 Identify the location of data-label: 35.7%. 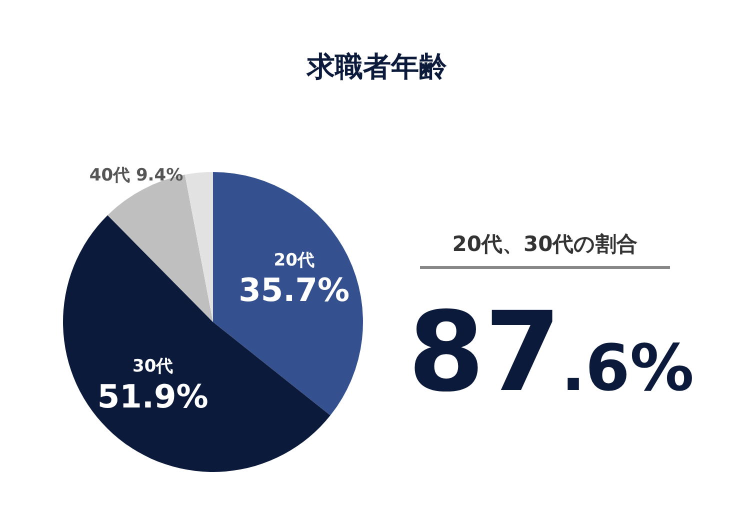
(294, 290).